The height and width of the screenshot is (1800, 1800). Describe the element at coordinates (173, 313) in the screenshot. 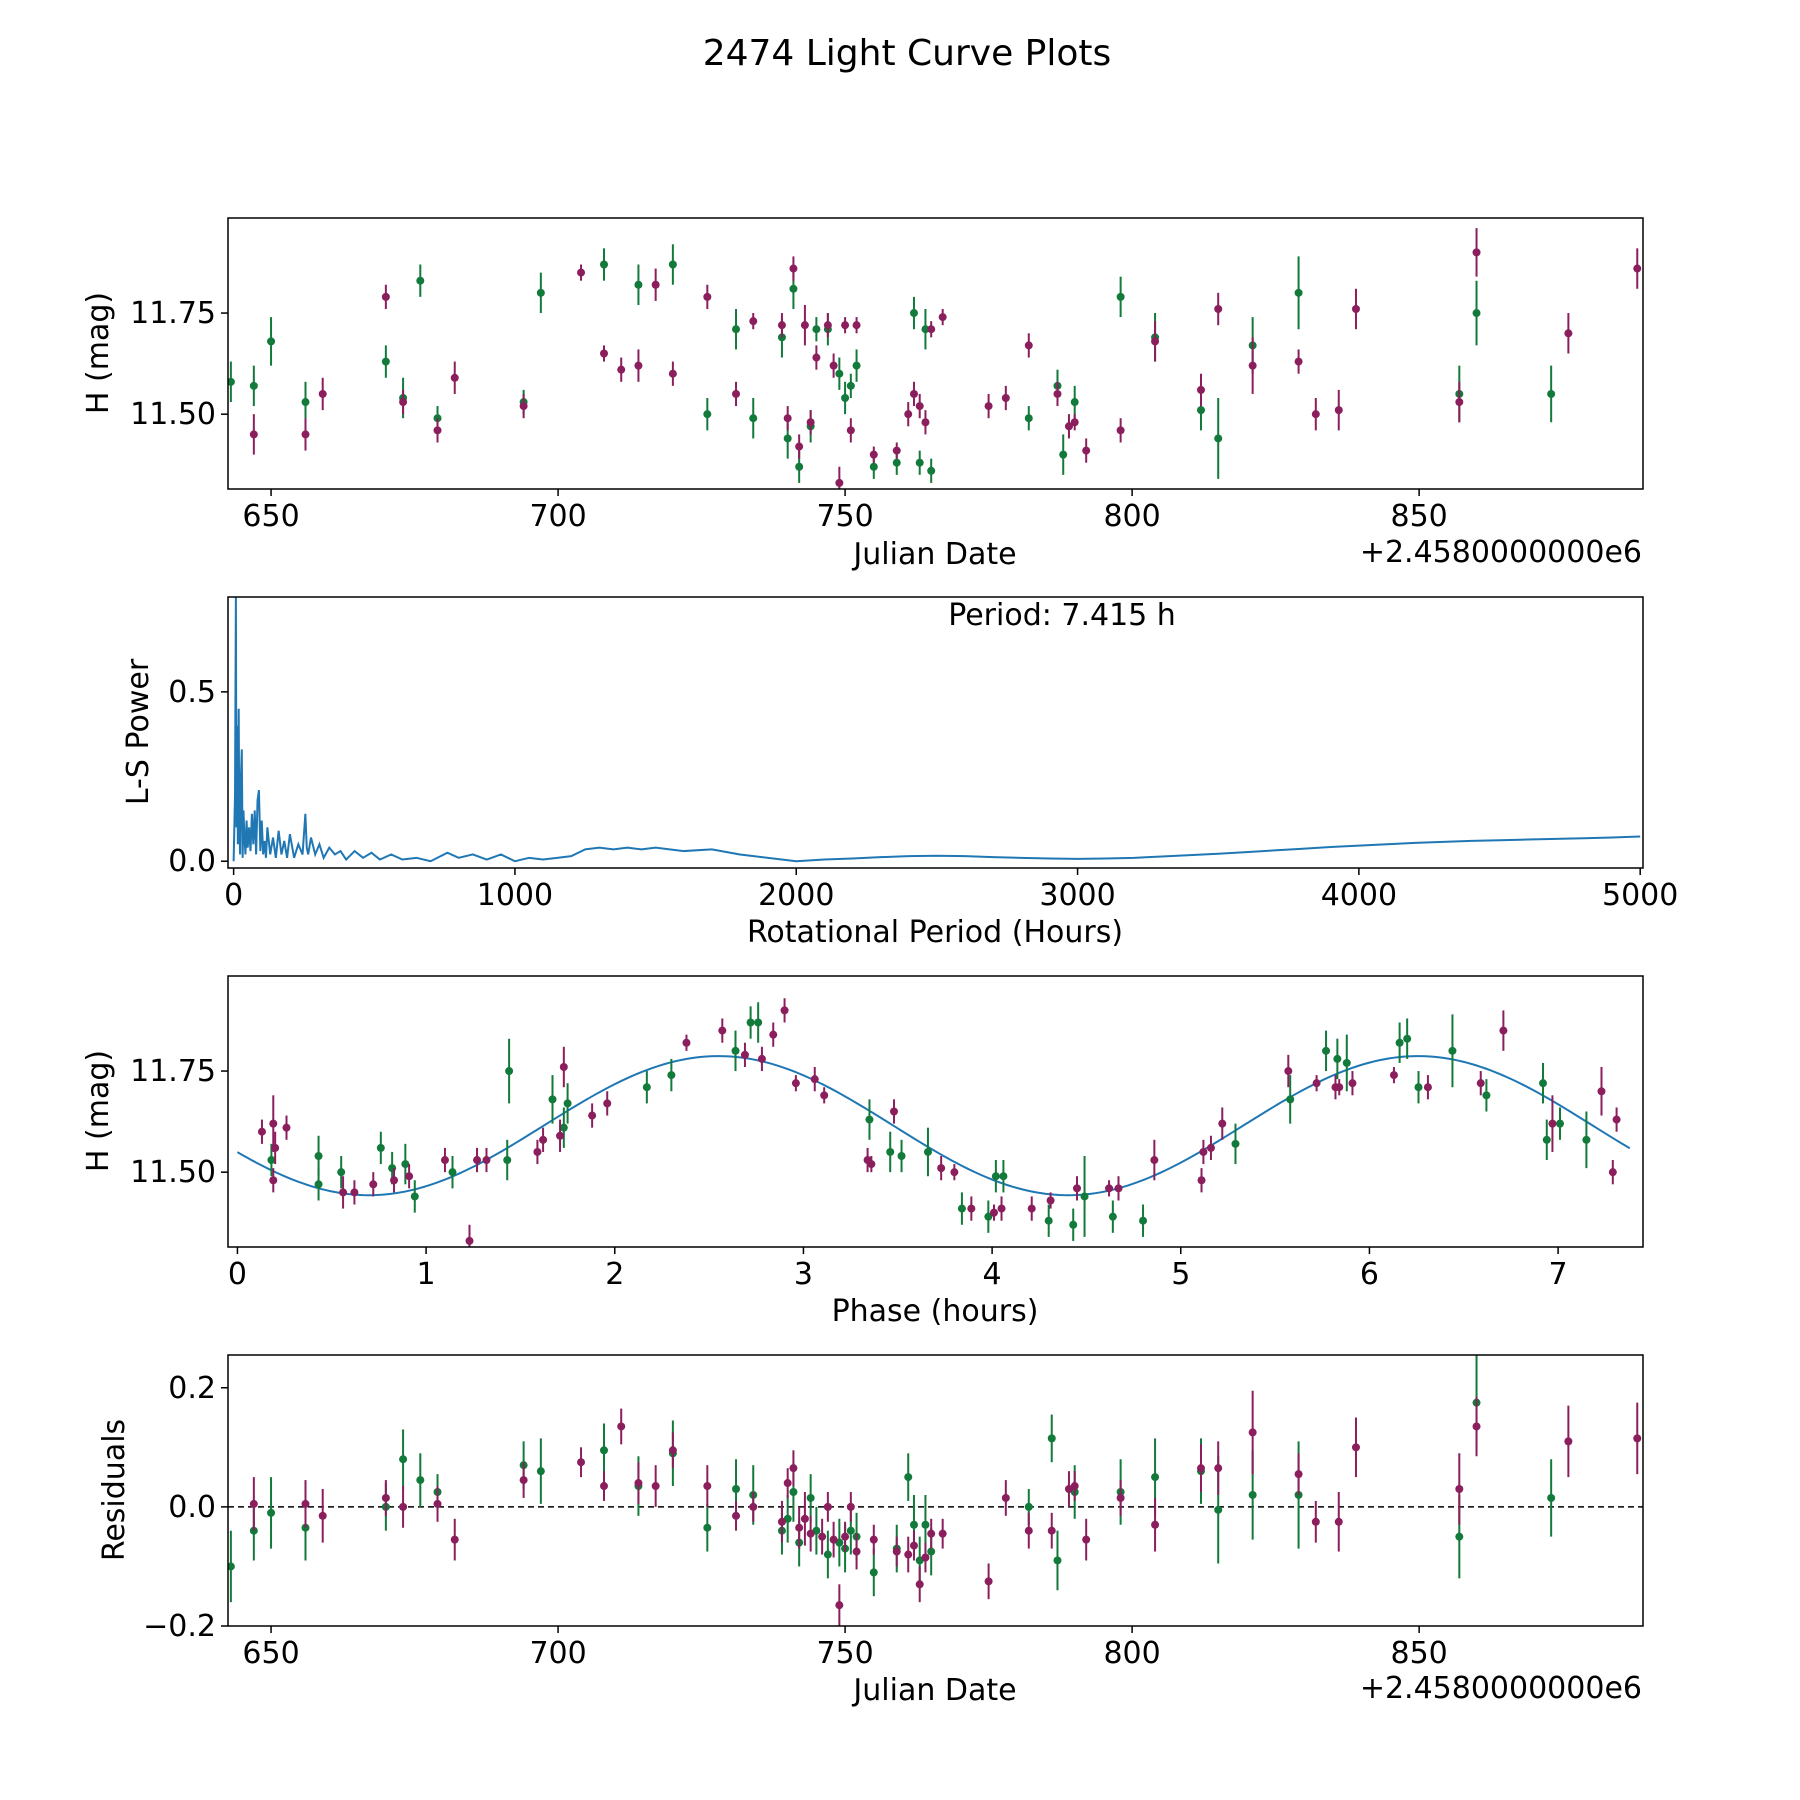

I see `light-curve-ytick-label: 11.75` at that location.